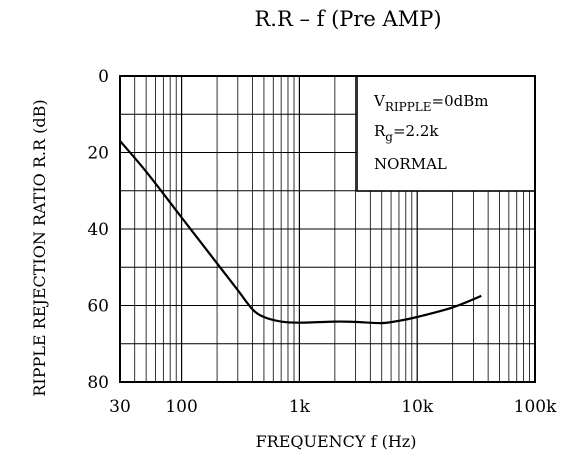 Image resolution: width=575 pixels, height=459 pixels. Describe the element at coordinates (430, 103) in the screenshot. I see `annotation-ripple-voltage: VRIPPLE=0dBm` at that location.